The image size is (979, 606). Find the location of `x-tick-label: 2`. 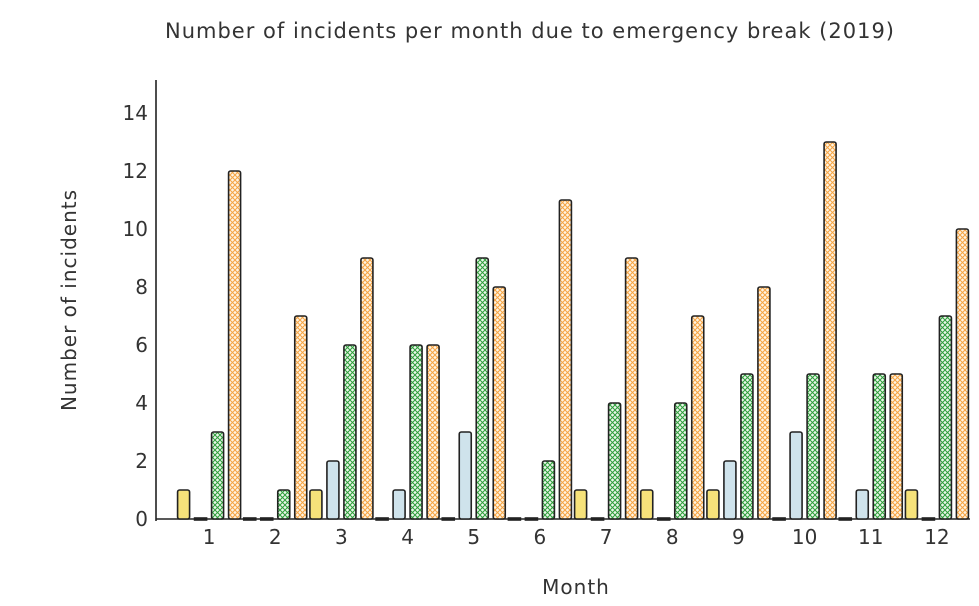

x-tick-label: 2 is located at coordinates (275, 537).